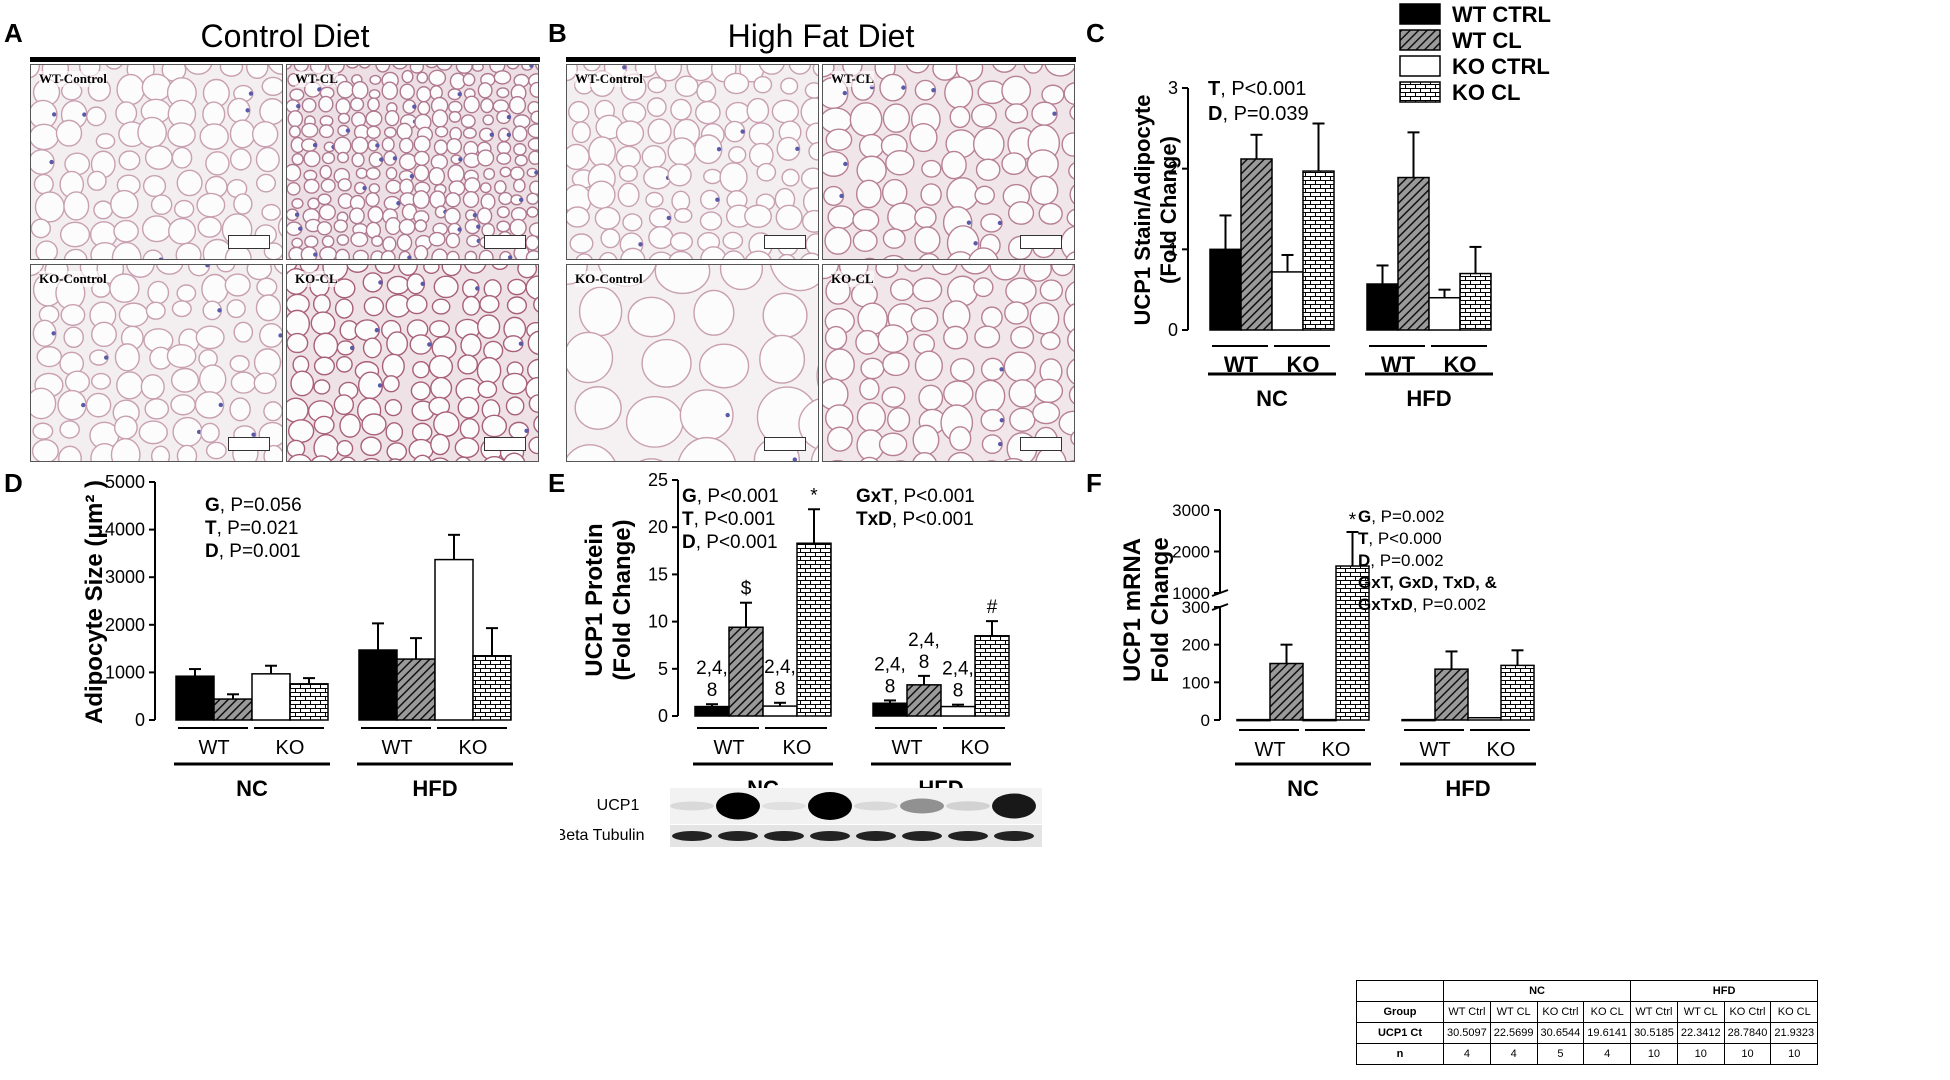 The height and width of the screenshot is (1080, 1950). I want to click on table-cell: 28.7840, so click(1747, 1033).